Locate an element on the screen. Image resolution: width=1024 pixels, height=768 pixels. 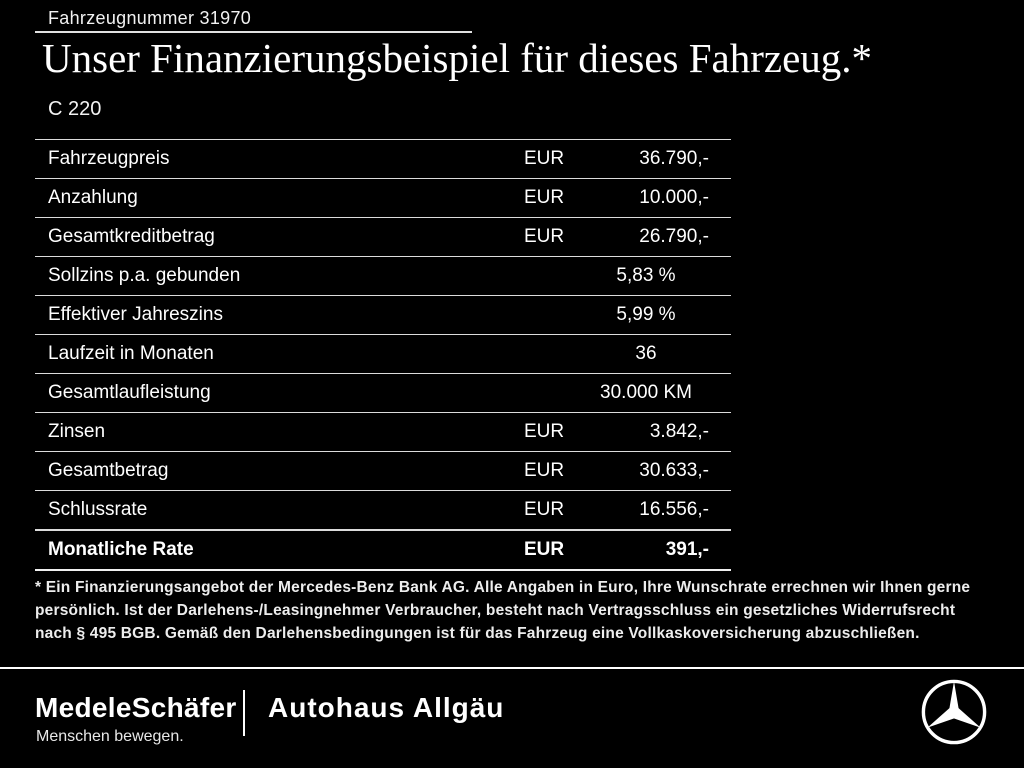
row-value: 10.000,- is located at coordinates (674, 197).